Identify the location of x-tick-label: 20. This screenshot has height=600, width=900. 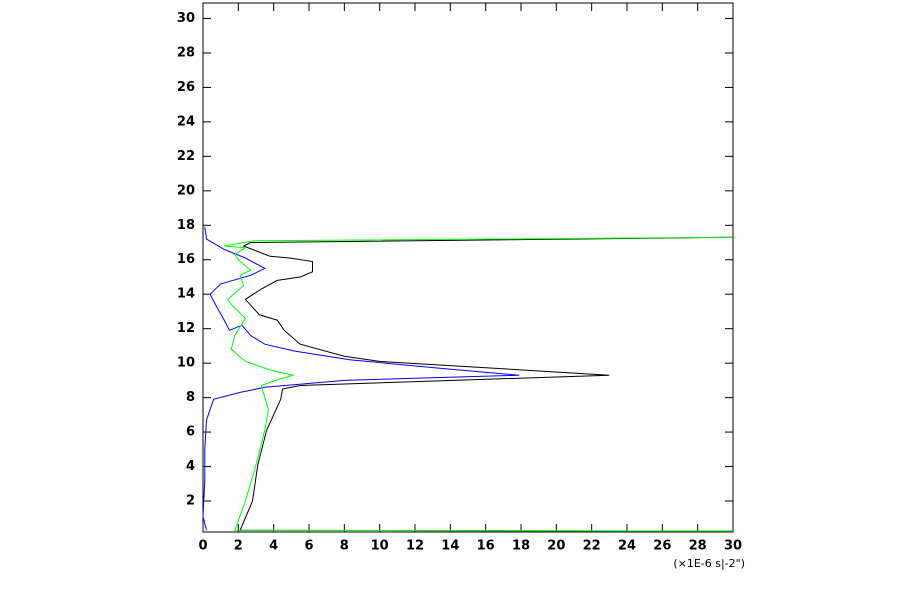
(556, 546).